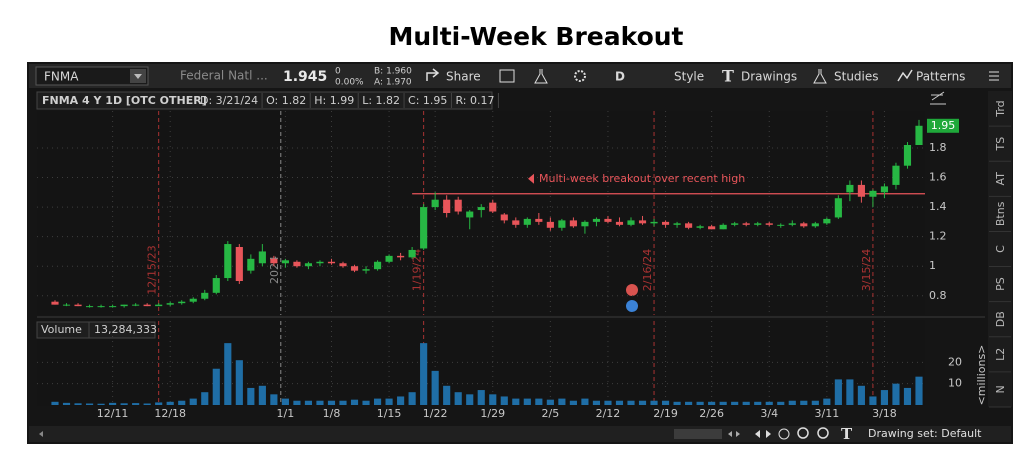 Image resolution: width=1033 pixels, height=459 pixels. Describe the element at coordinates (463, 77) in the screenshot. I see `toolbar-button: Share` at that location.